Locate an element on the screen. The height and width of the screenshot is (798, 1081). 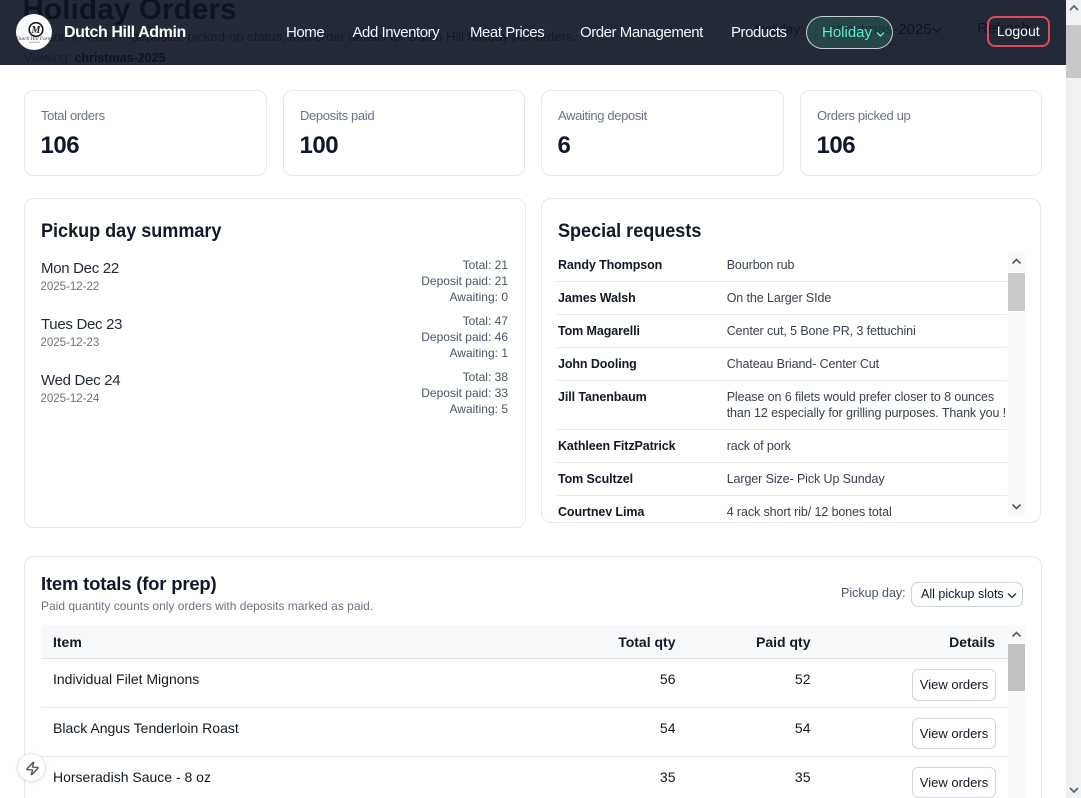
svg-text: M is located at coordinates (36, 30).